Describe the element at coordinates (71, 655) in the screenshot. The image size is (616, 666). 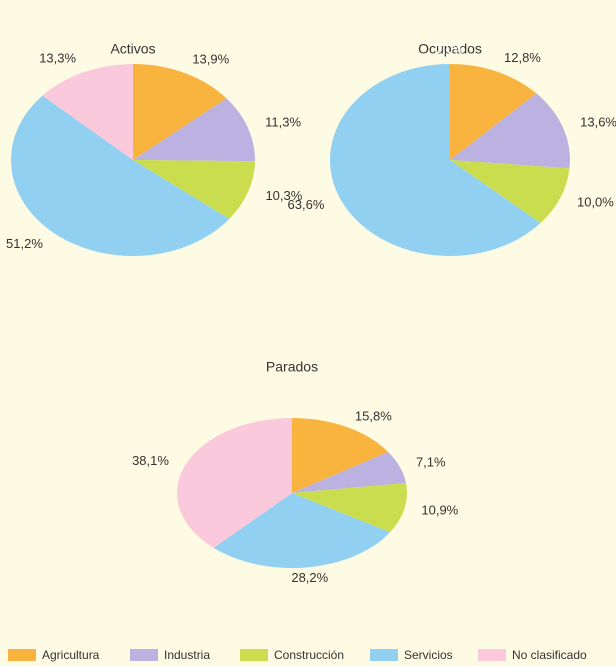
I see `legend-label: Agricultura` at that location.